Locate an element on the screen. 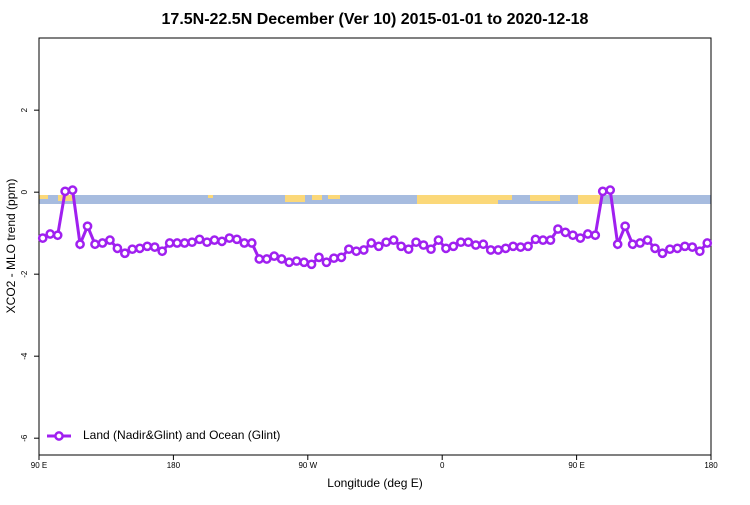 The width and height of the screenshot is (750, 505). legend-label: Land (Nadir&Glint) and Ocean (Glint) is located at coordinates (181, 435).